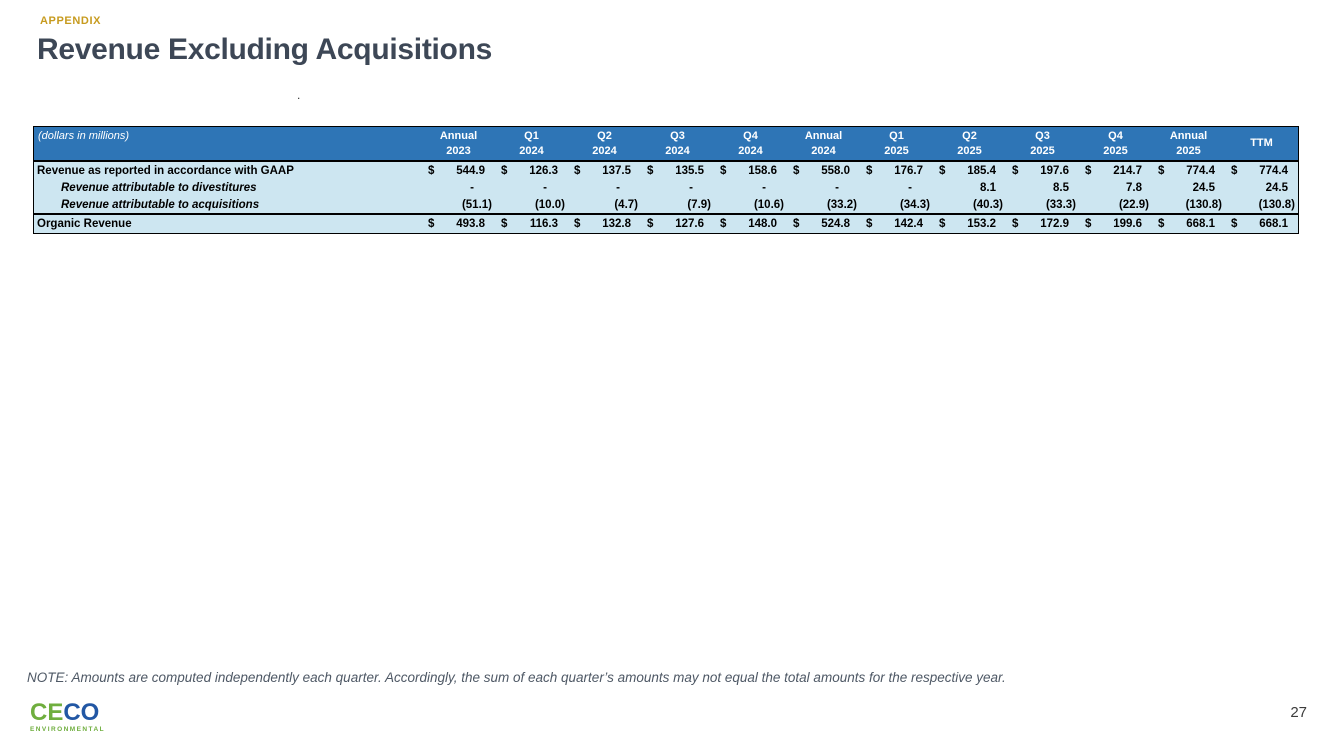 The height and width of the screenshot is (749, 1333). Describe the element at coordinates (988, 187) in the screenshot. I see `cell-value: 8.1` at that location.